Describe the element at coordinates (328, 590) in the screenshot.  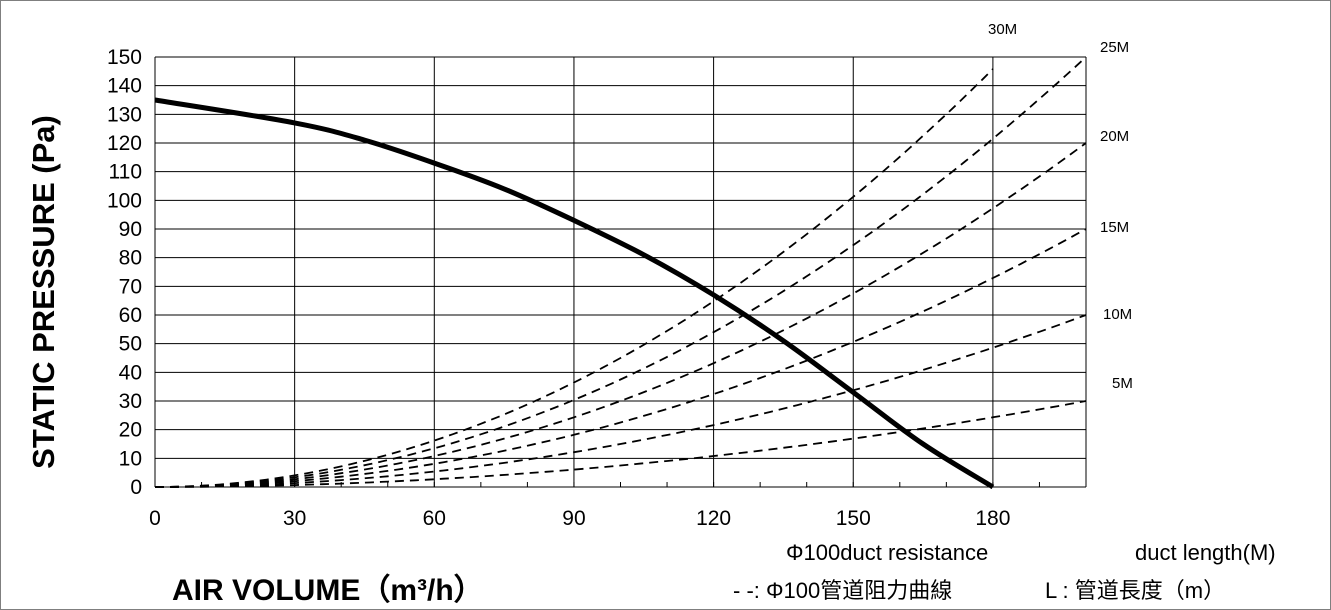
I see `x-axis-label: AIR VOLUME（m³/h）` at that location.